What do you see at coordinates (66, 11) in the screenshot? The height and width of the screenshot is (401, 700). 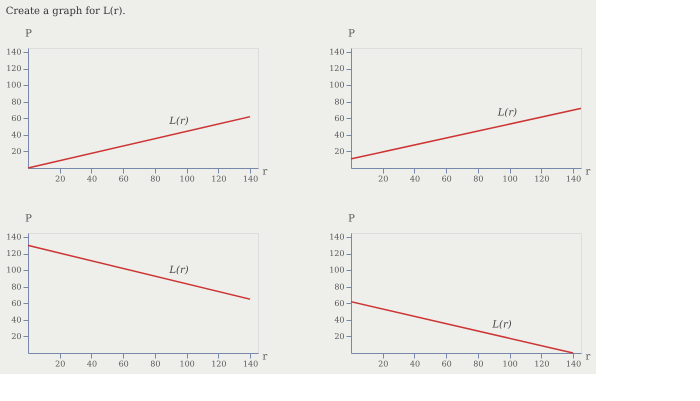 I see `chart-title: Create a graph for L(r).` at bounding box center [66, 11].